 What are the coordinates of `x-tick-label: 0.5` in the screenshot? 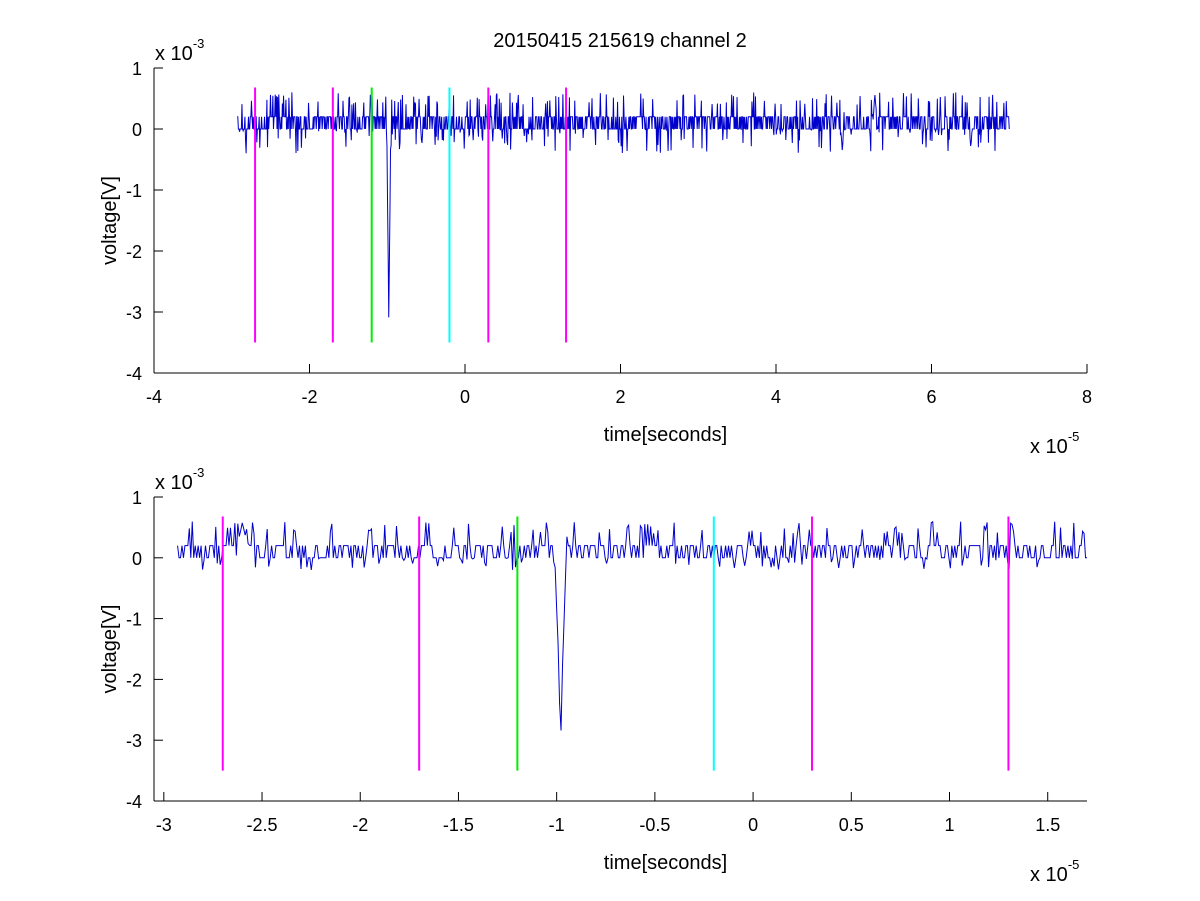 It's located at (851, 825).